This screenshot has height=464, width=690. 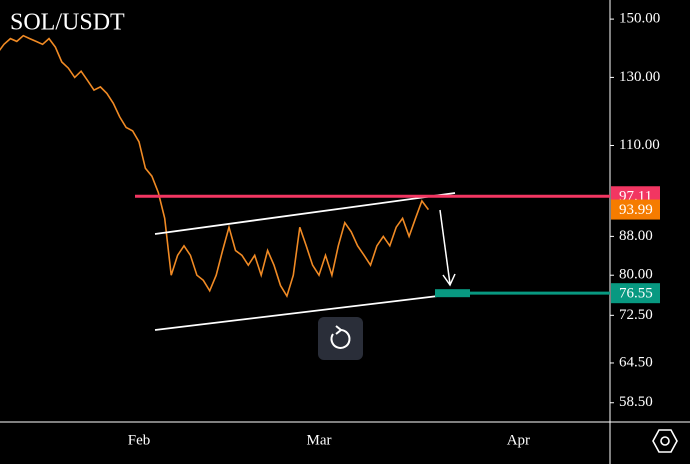 I want to click on y-tick-label: 58.50, so click(x=636, y=402).